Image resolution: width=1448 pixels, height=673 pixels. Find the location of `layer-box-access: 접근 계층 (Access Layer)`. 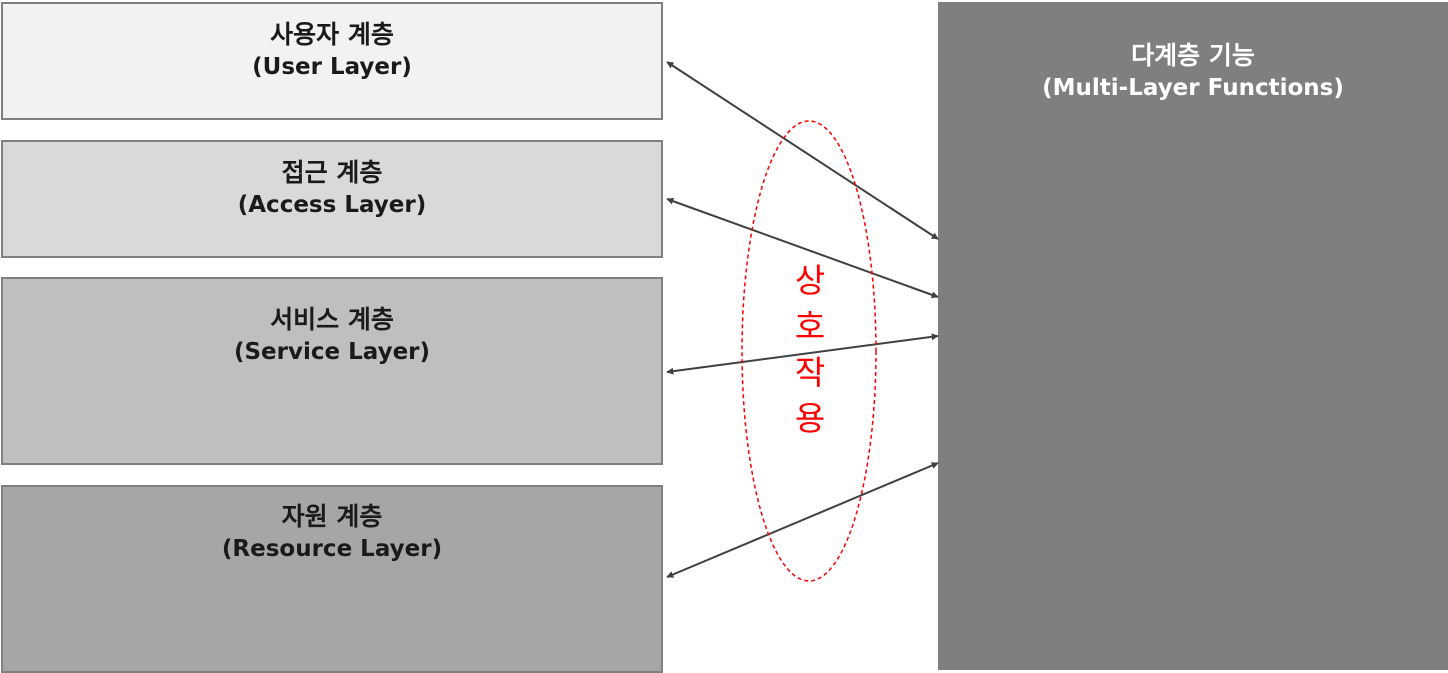

layer-box-access: 접근 계층 (Access Layer) is located at coordinates (332, 199).